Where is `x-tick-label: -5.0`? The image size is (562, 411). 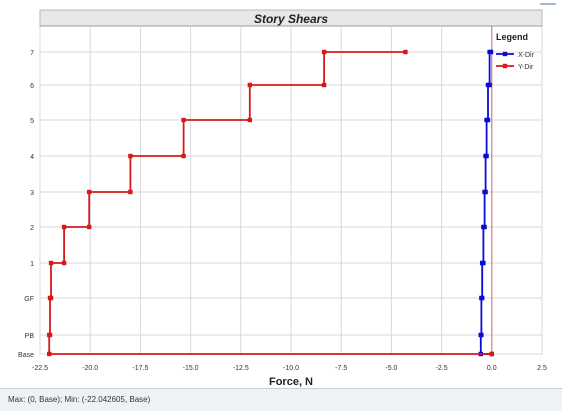
x-tick-label: -5.0 is located at coordinates (391, 368).